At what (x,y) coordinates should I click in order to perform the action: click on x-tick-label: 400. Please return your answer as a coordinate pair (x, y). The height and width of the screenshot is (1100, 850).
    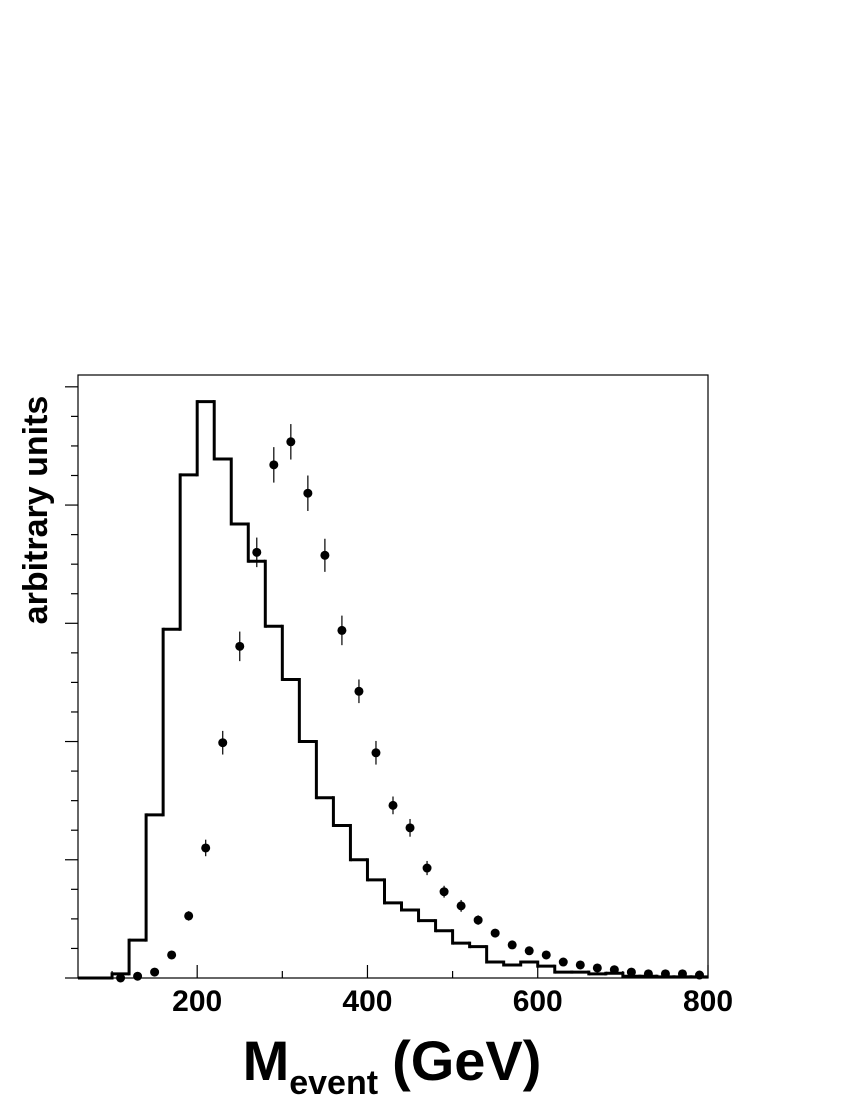
    Looking at the image, I should click on (367, 1001).